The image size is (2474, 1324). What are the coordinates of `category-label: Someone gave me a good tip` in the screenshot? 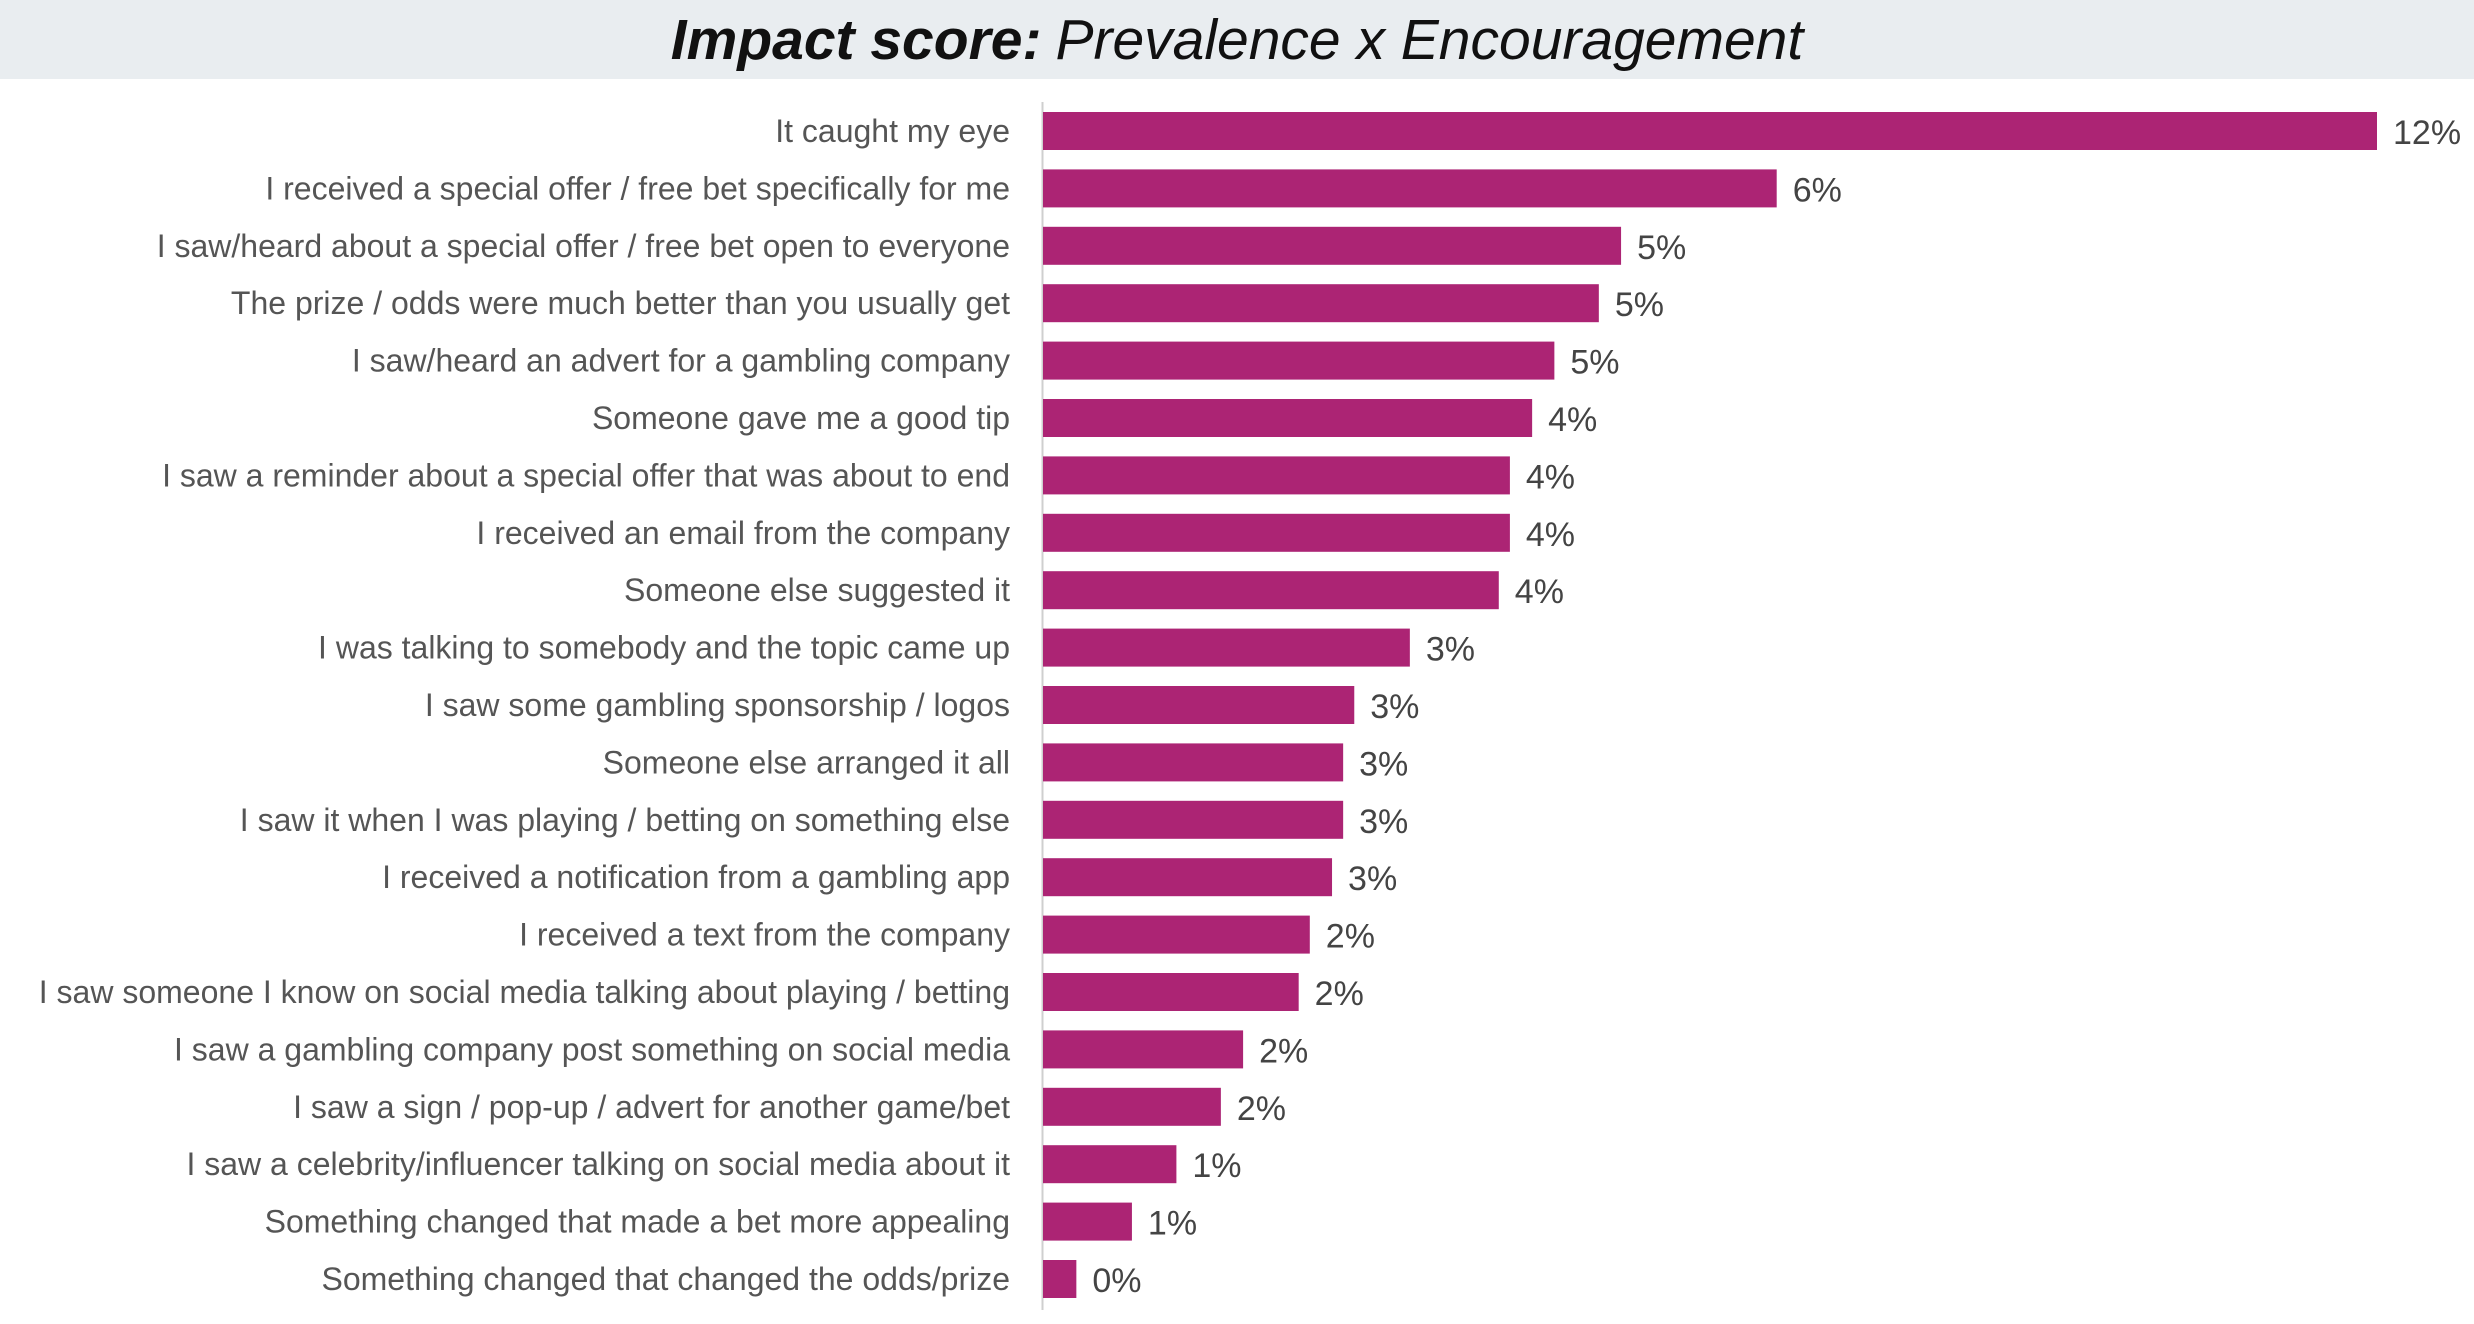 It's located at (801, 418).